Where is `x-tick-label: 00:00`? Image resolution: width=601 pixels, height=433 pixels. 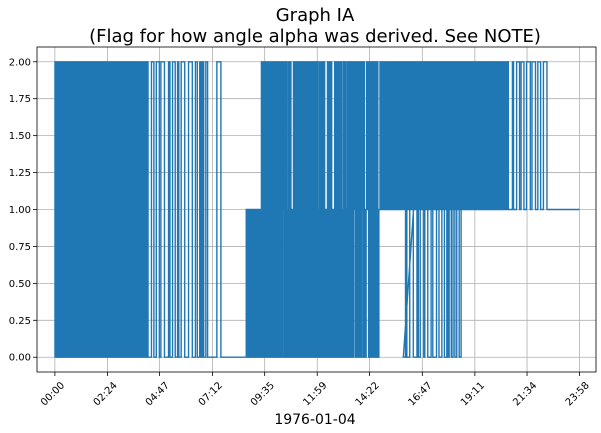 x-tick-label: 00:00 is located at coordinates (53, 394).